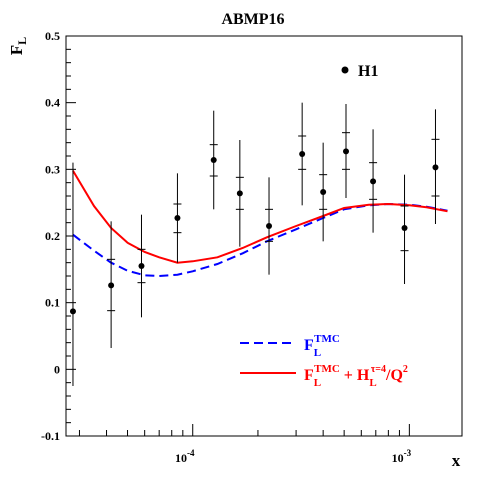 The width and height of the screenshot is (477, 477). Describe the element at coordinates (22, 41) in the screenshot. I see `y-axis-label-sub: L` at that location.